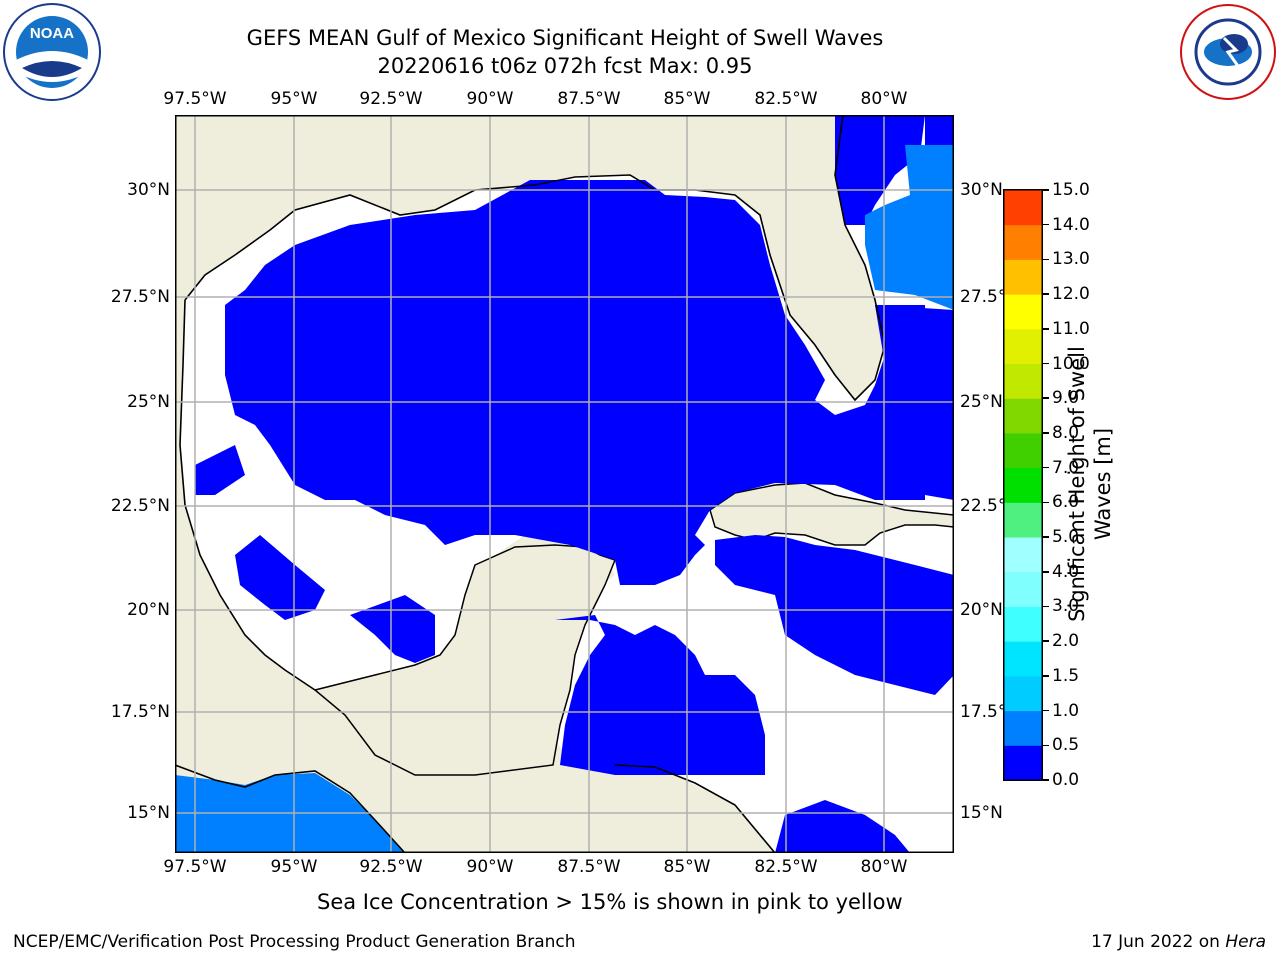  Describe the element at coordinates (1071, 294) in the screenshot. I see `colorbar-tick-label: 12.0` at that location.